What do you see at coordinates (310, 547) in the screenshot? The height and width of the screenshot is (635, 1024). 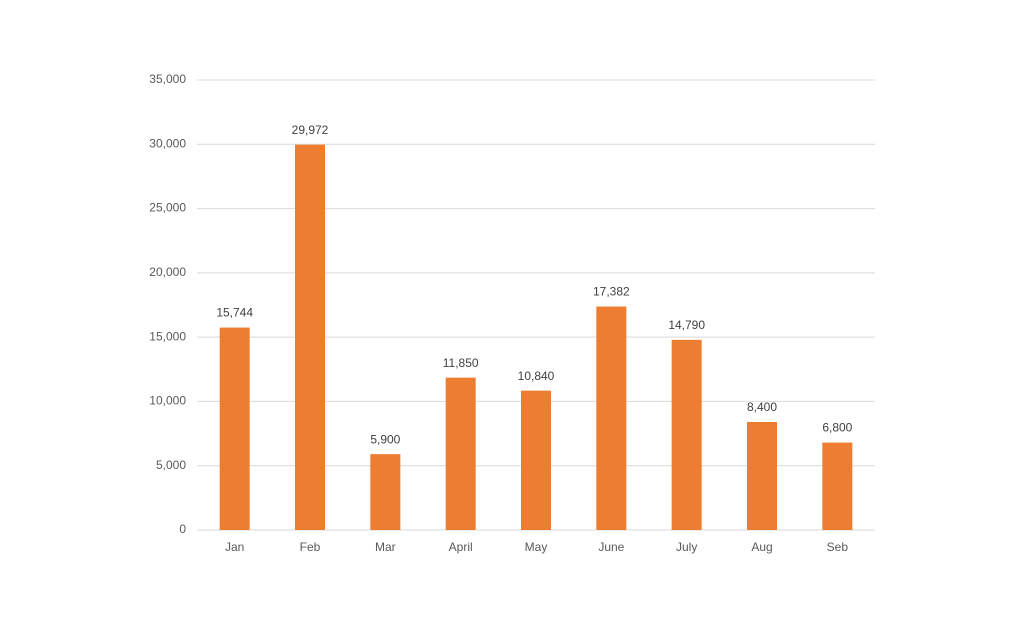 I see `x-tick-label: Feb` at bounding box center [310, 547].